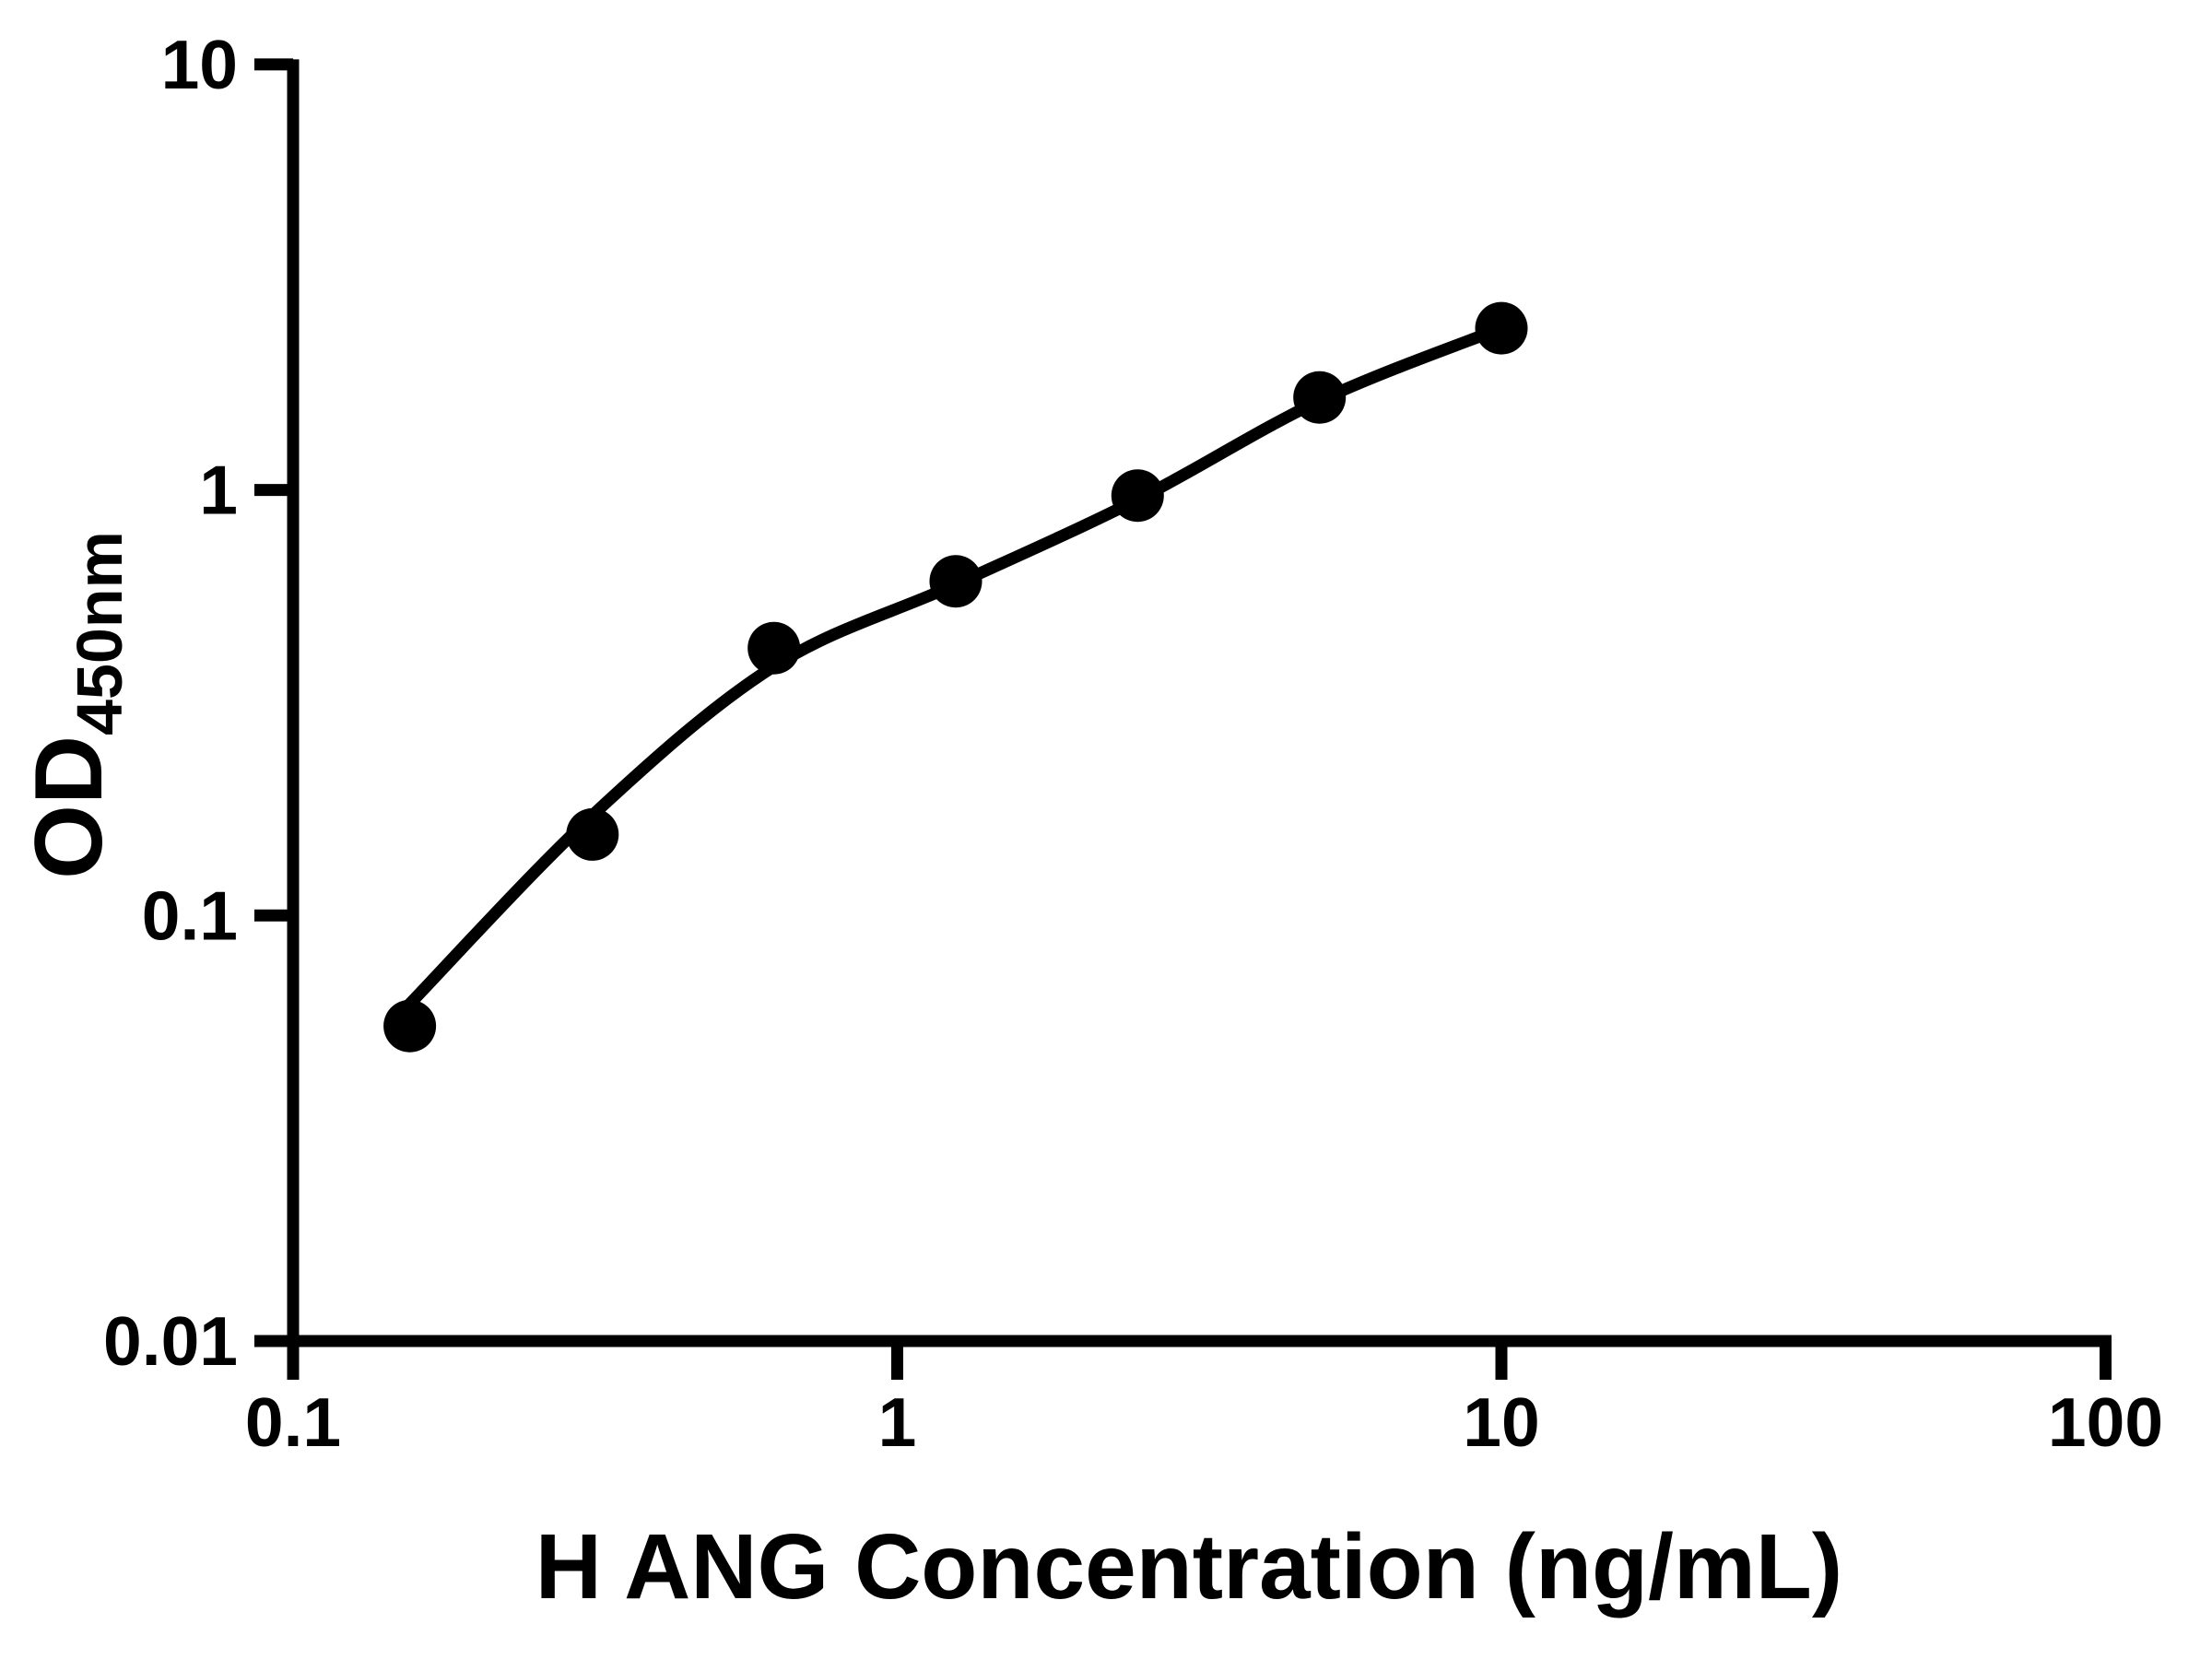 The height and width of the screenshot is (1659, 2212). I want to click on x-tick-label: 10, so click(1501, 1422).